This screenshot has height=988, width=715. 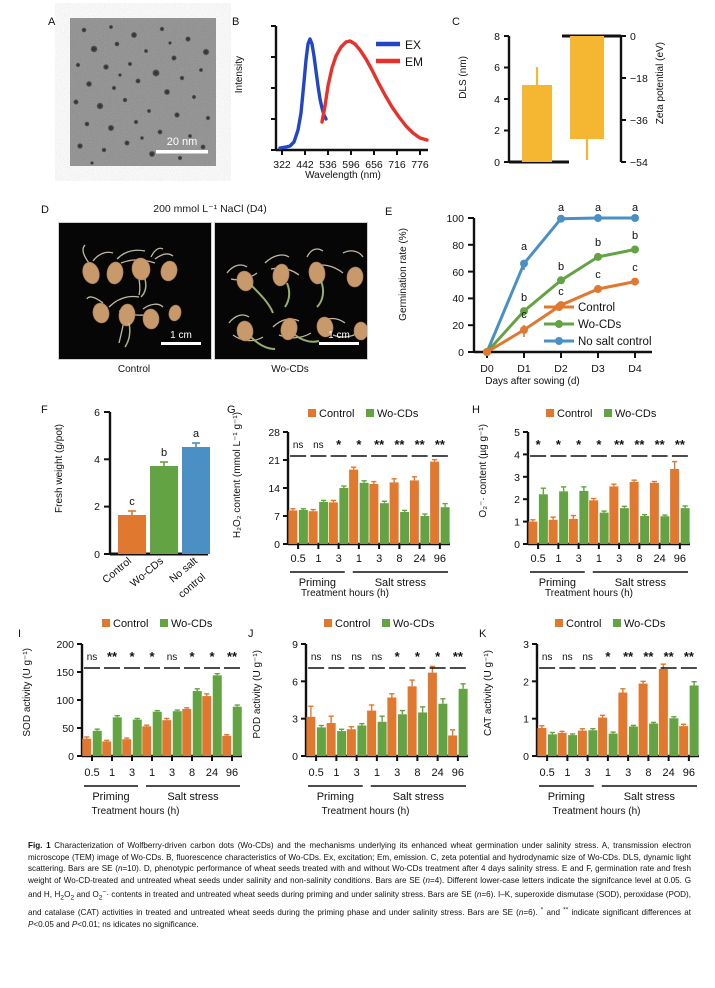 What do you see at coordinates (639, 559) in the screenshot?
I see `svg-text: 8` at bounding box center [639, 559].